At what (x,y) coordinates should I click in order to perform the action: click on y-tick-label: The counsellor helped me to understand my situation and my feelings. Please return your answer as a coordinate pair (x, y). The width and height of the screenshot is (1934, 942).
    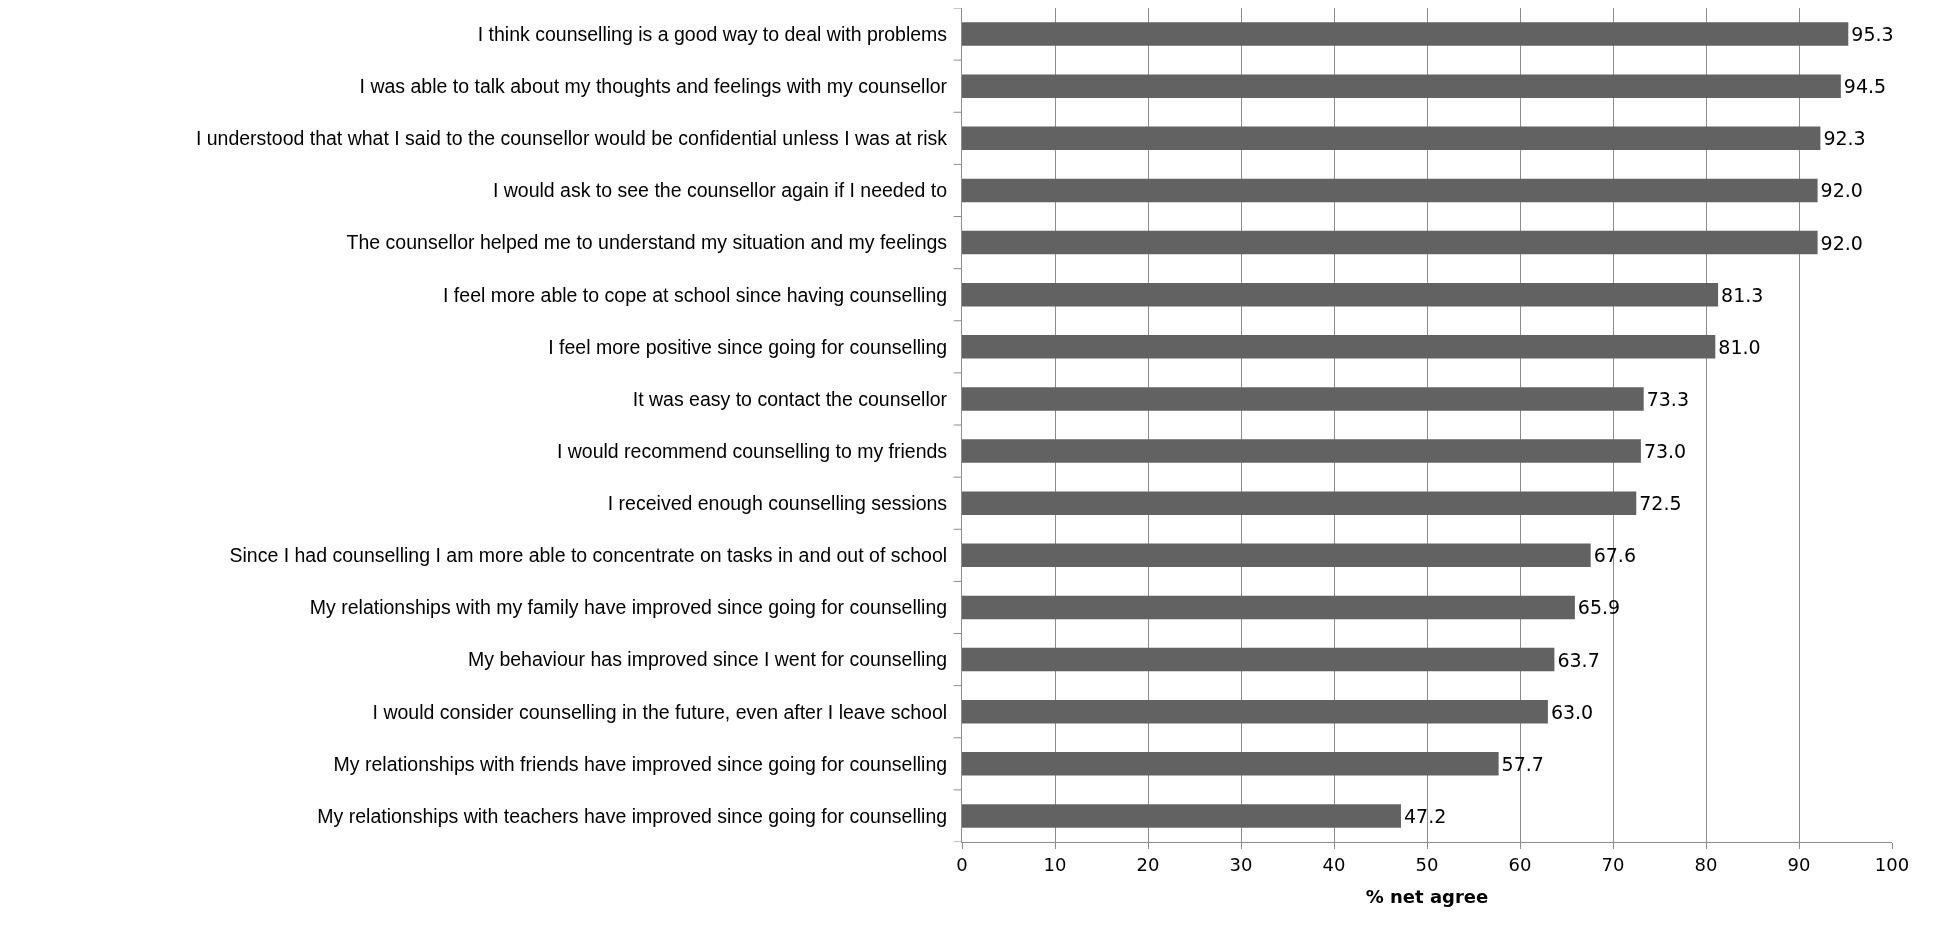
    Looking at the image, I should click on (647, 242).